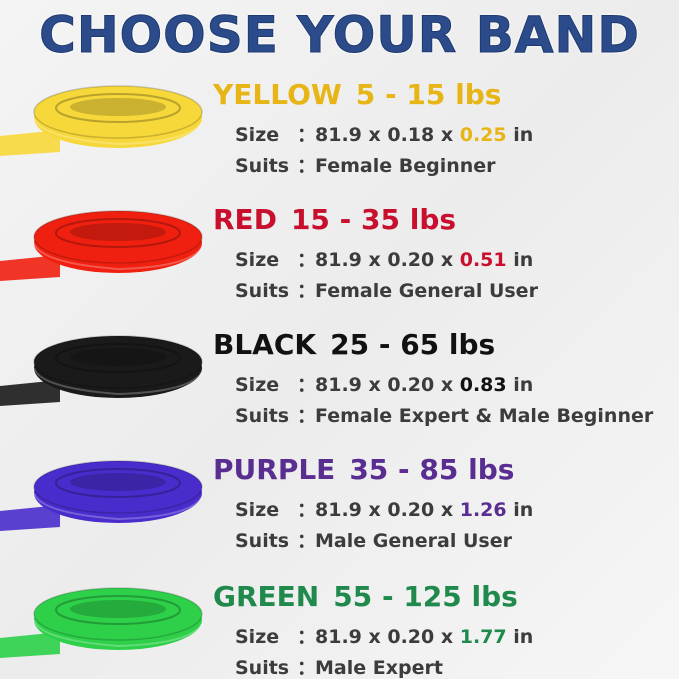 The image size is (679, 679). What do you see at coordinates (432, 469) in the screenshot?
I see `band-resistance: 35 - 85 lbs` at bounding box center [432, 469].